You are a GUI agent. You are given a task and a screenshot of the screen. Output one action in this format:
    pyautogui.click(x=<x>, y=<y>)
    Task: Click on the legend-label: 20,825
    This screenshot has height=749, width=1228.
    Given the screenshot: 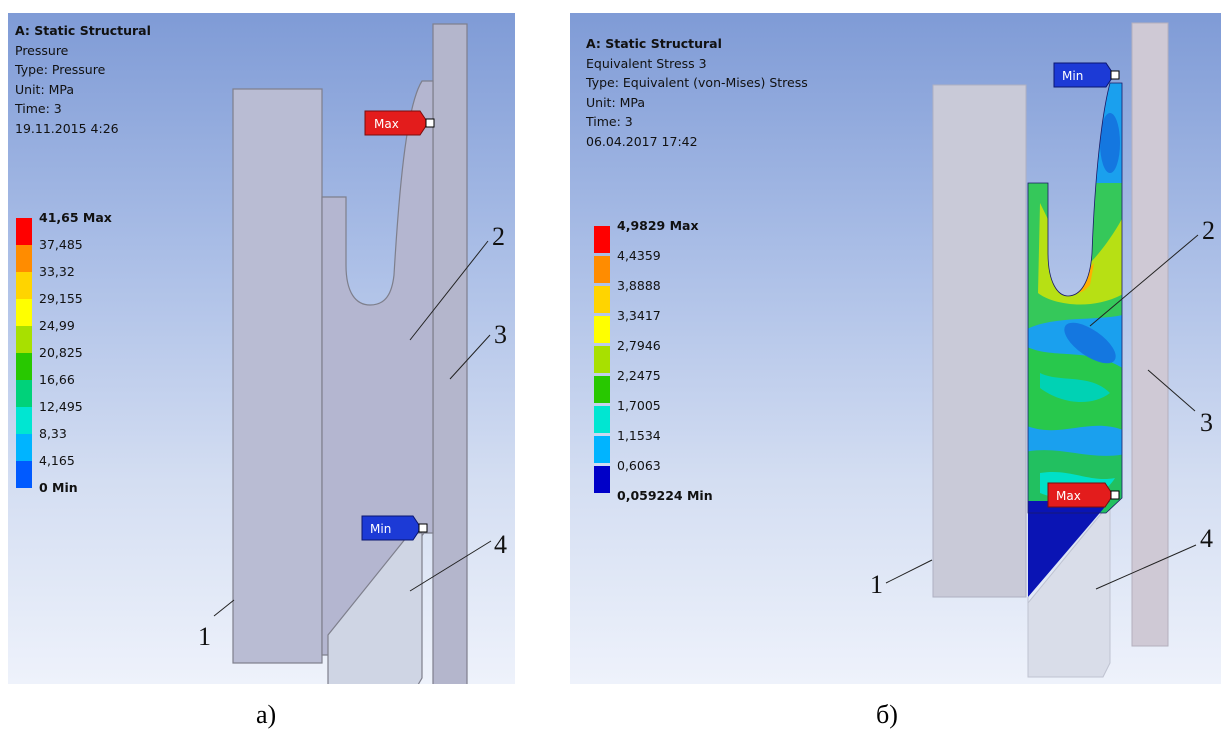 What is the action you would take?
    pyautogui.click(x=61, y=352)
    